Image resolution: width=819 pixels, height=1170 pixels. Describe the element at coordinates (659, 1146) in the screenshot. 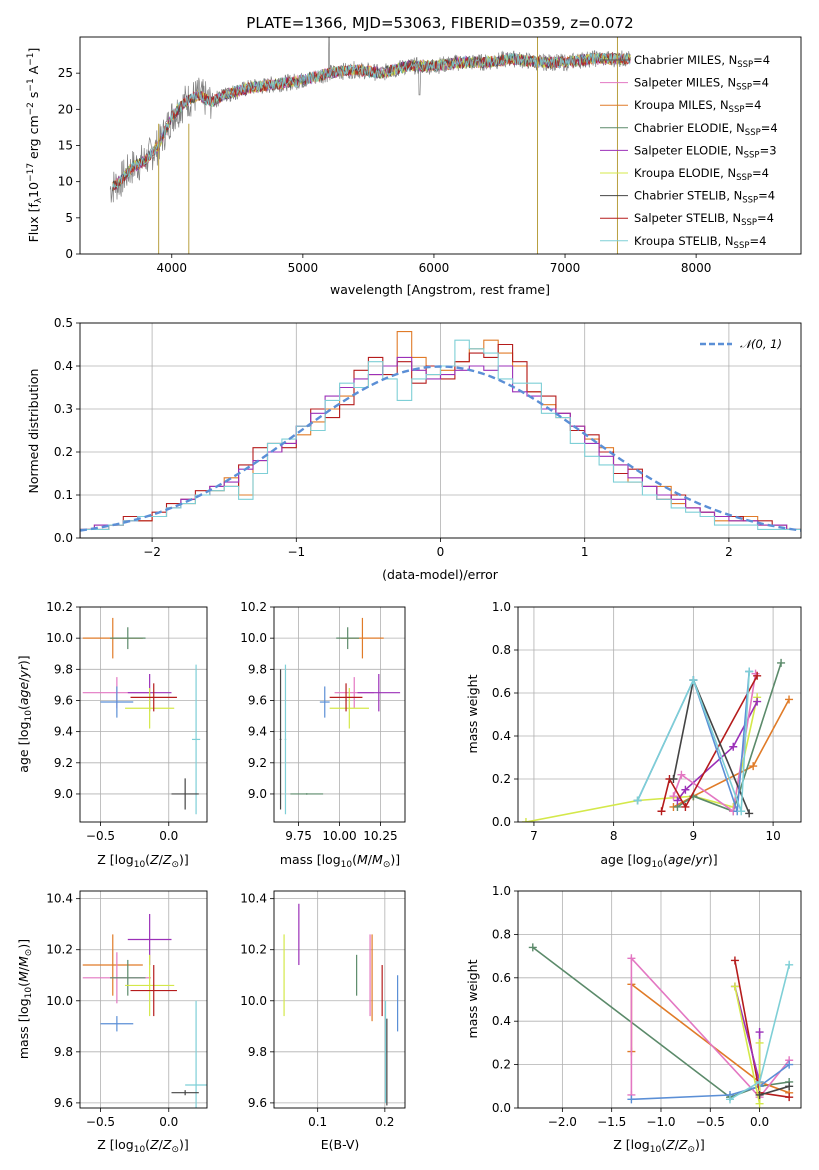

I see `z-weight-xlabel: Z [log10(Z/Z⊙)]` at that location.